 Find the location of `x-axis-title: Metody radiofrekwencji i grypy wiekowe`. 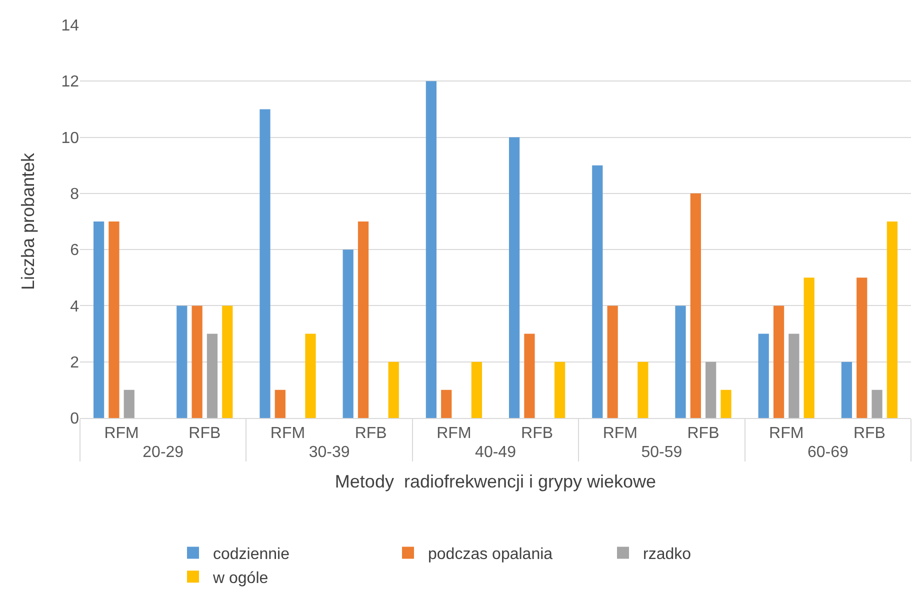

x-axis-title: Metody radiofrekwencji i grypy wiekowe is located at coordinates (495, 482).